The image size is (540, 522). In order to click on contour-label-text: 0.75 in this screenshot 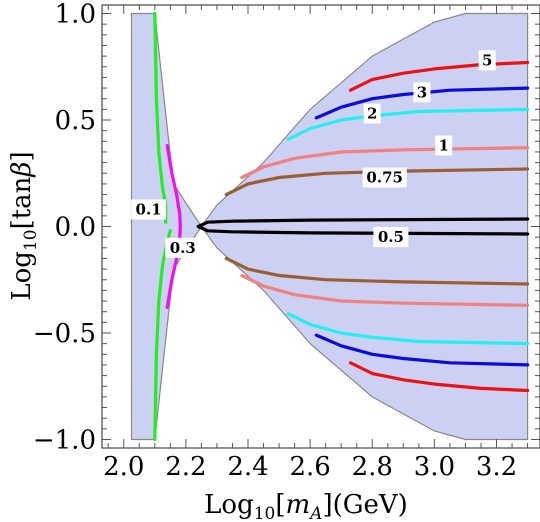, I will do `click(384, 178)`.